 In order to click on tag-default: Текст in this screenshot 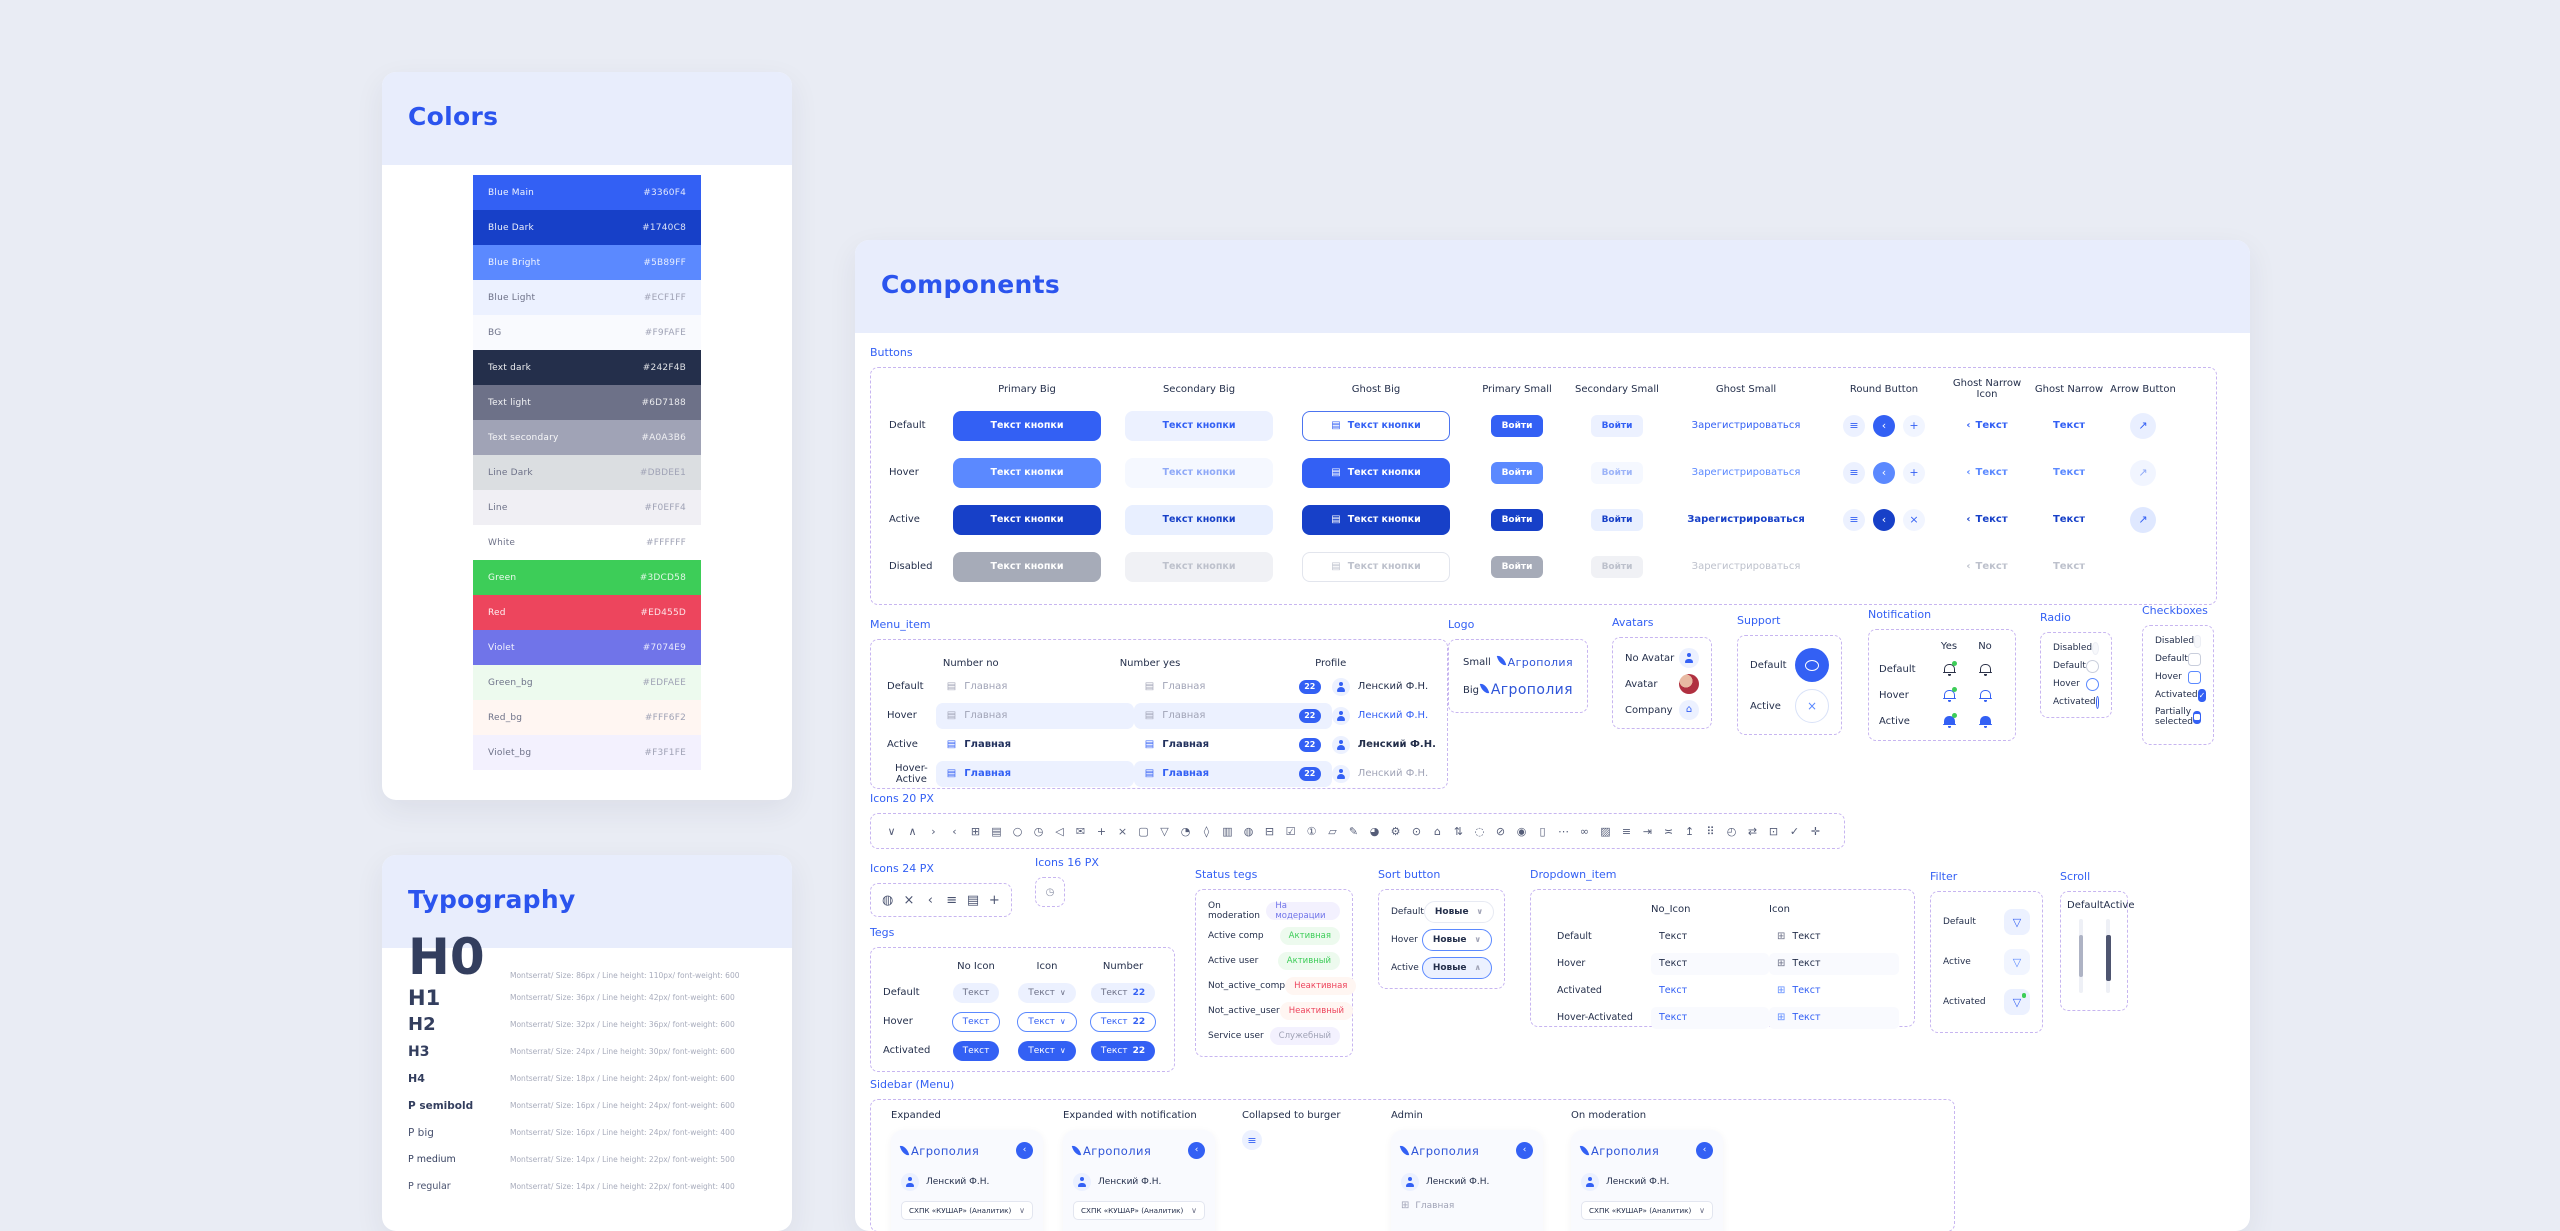, I will do `click(976, 992)`.